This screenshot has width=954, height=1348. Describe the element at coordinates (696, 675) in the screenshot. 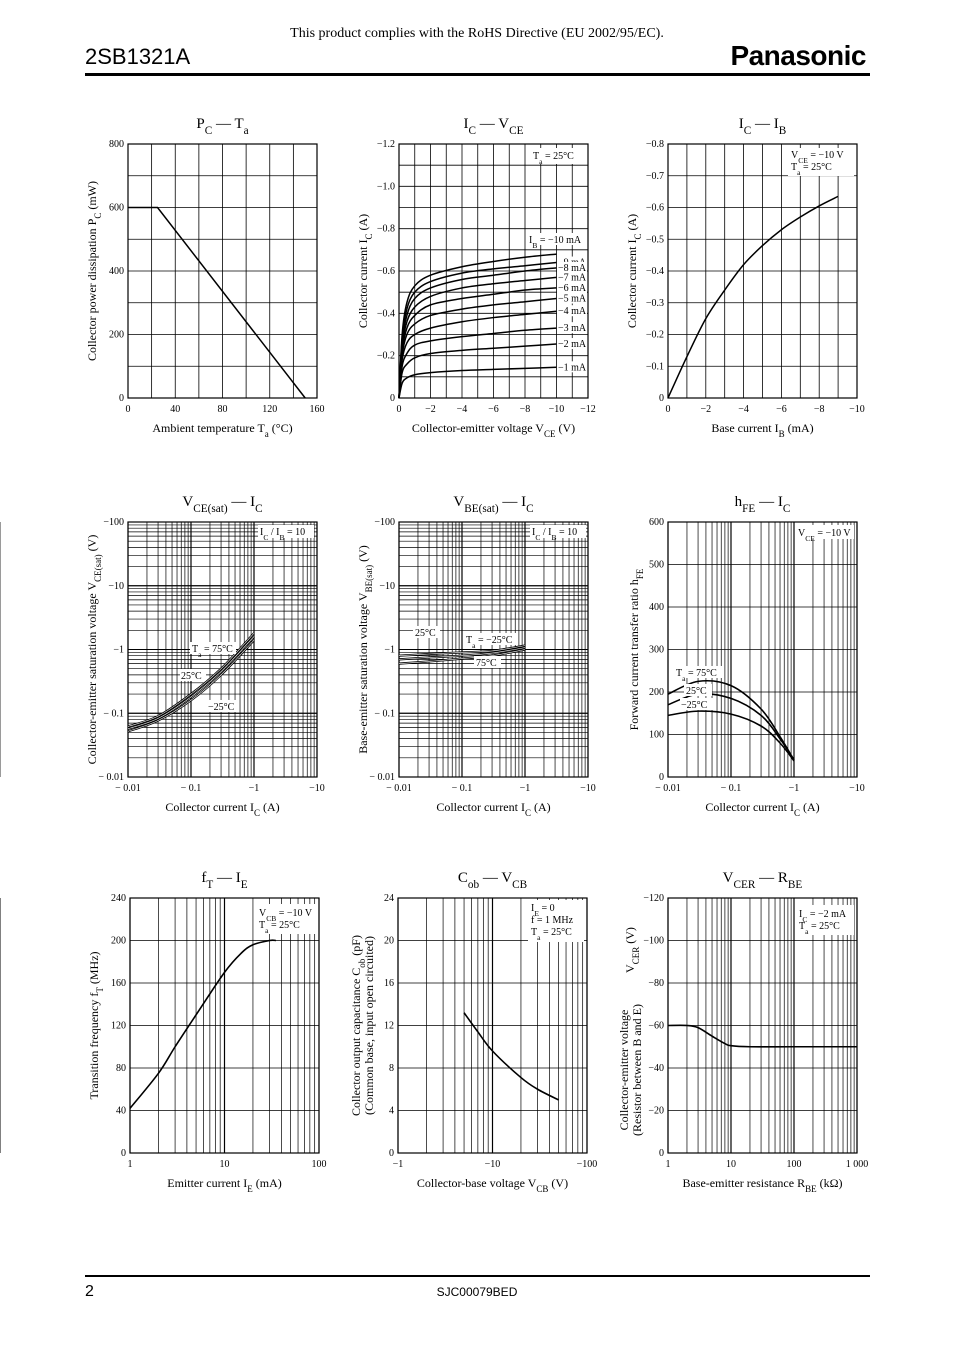

I see `temp-label-75: Ta = 75°C` at that location.